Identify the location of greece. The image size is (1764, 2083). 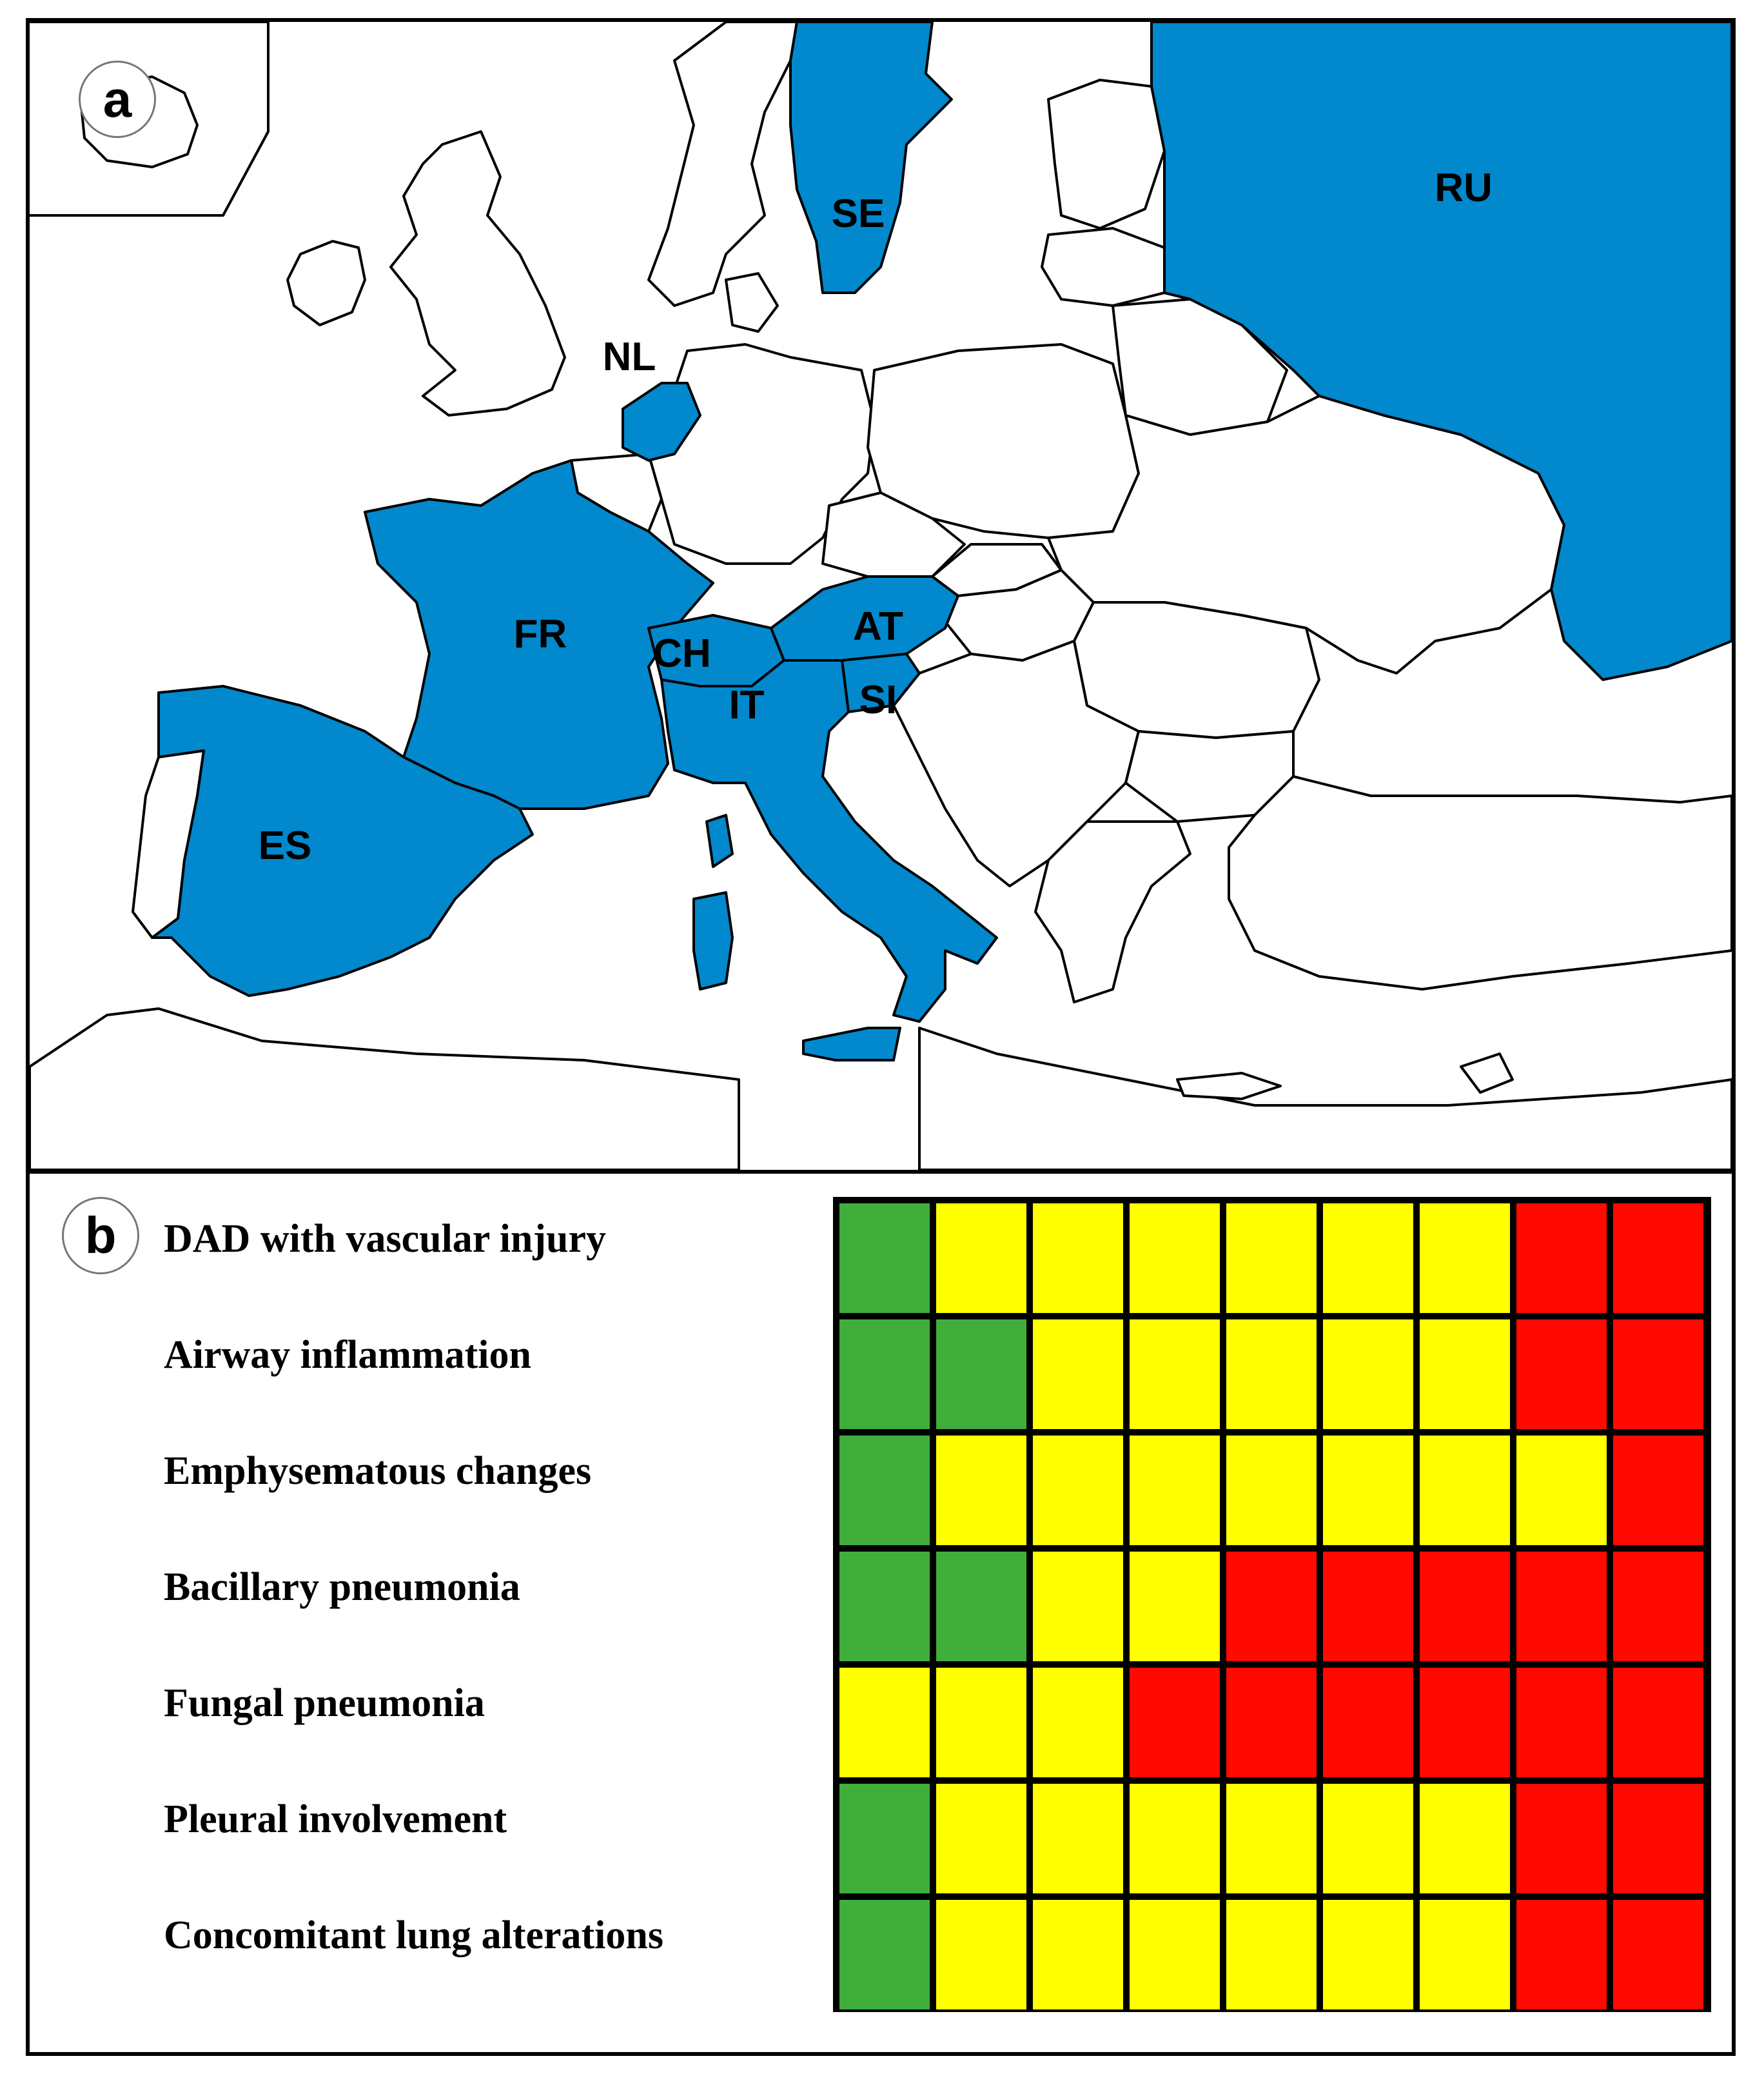
(1112, 912).